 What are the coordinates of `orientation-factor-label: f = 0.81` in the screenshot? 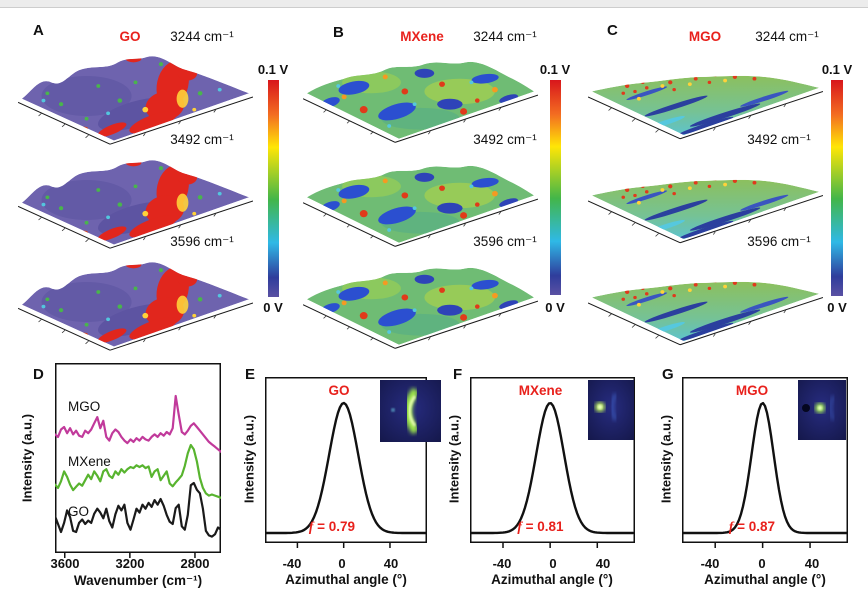 It's located at (540, 527).